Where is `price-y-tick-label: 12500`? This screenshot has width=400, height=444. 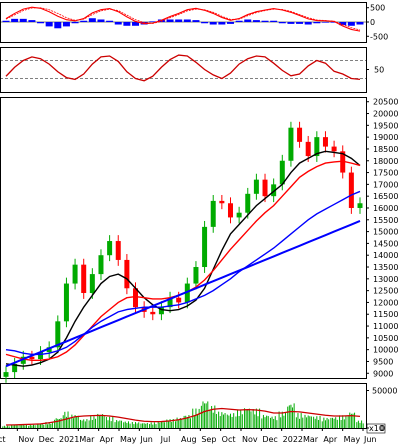 price-y-tick-label: 12500 is located at coordinates (385, 291).